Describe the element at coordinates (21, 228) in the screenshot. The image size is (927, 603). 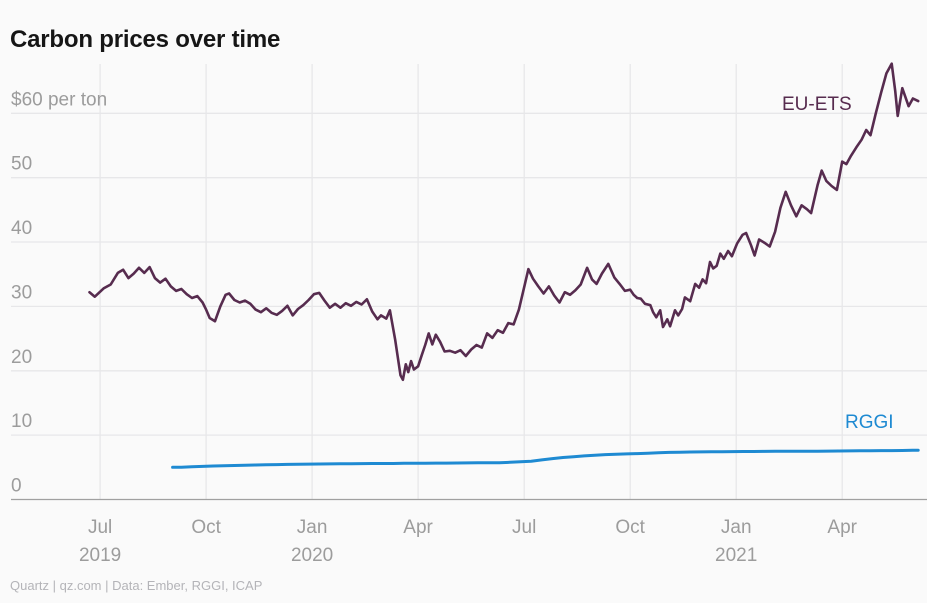
I see `y-tick-label: 40` at that location.